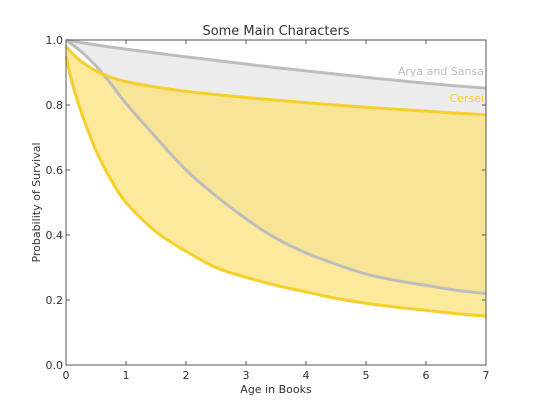  Describe the element at coordinates (441, 85) in the screenshot. I see `series-labels: Arya and Sansa Cersei` at that location.